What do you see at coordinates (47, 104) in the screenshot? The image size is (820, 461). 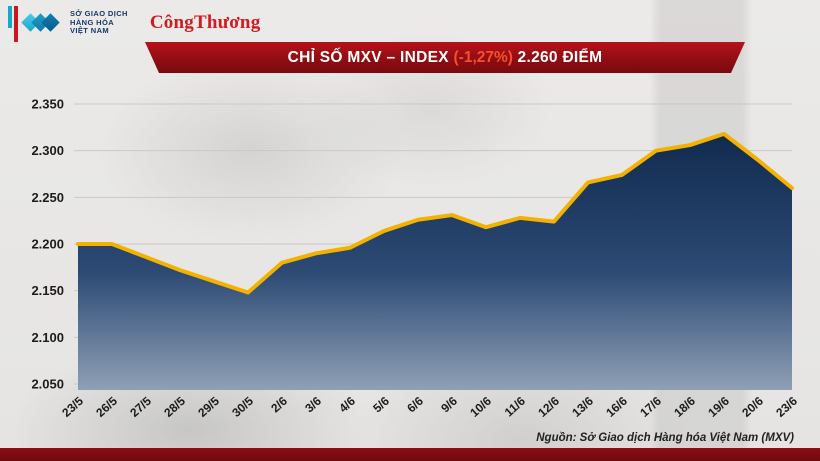 I see `svg-text: 2.350` at bounding box center [47, 104].